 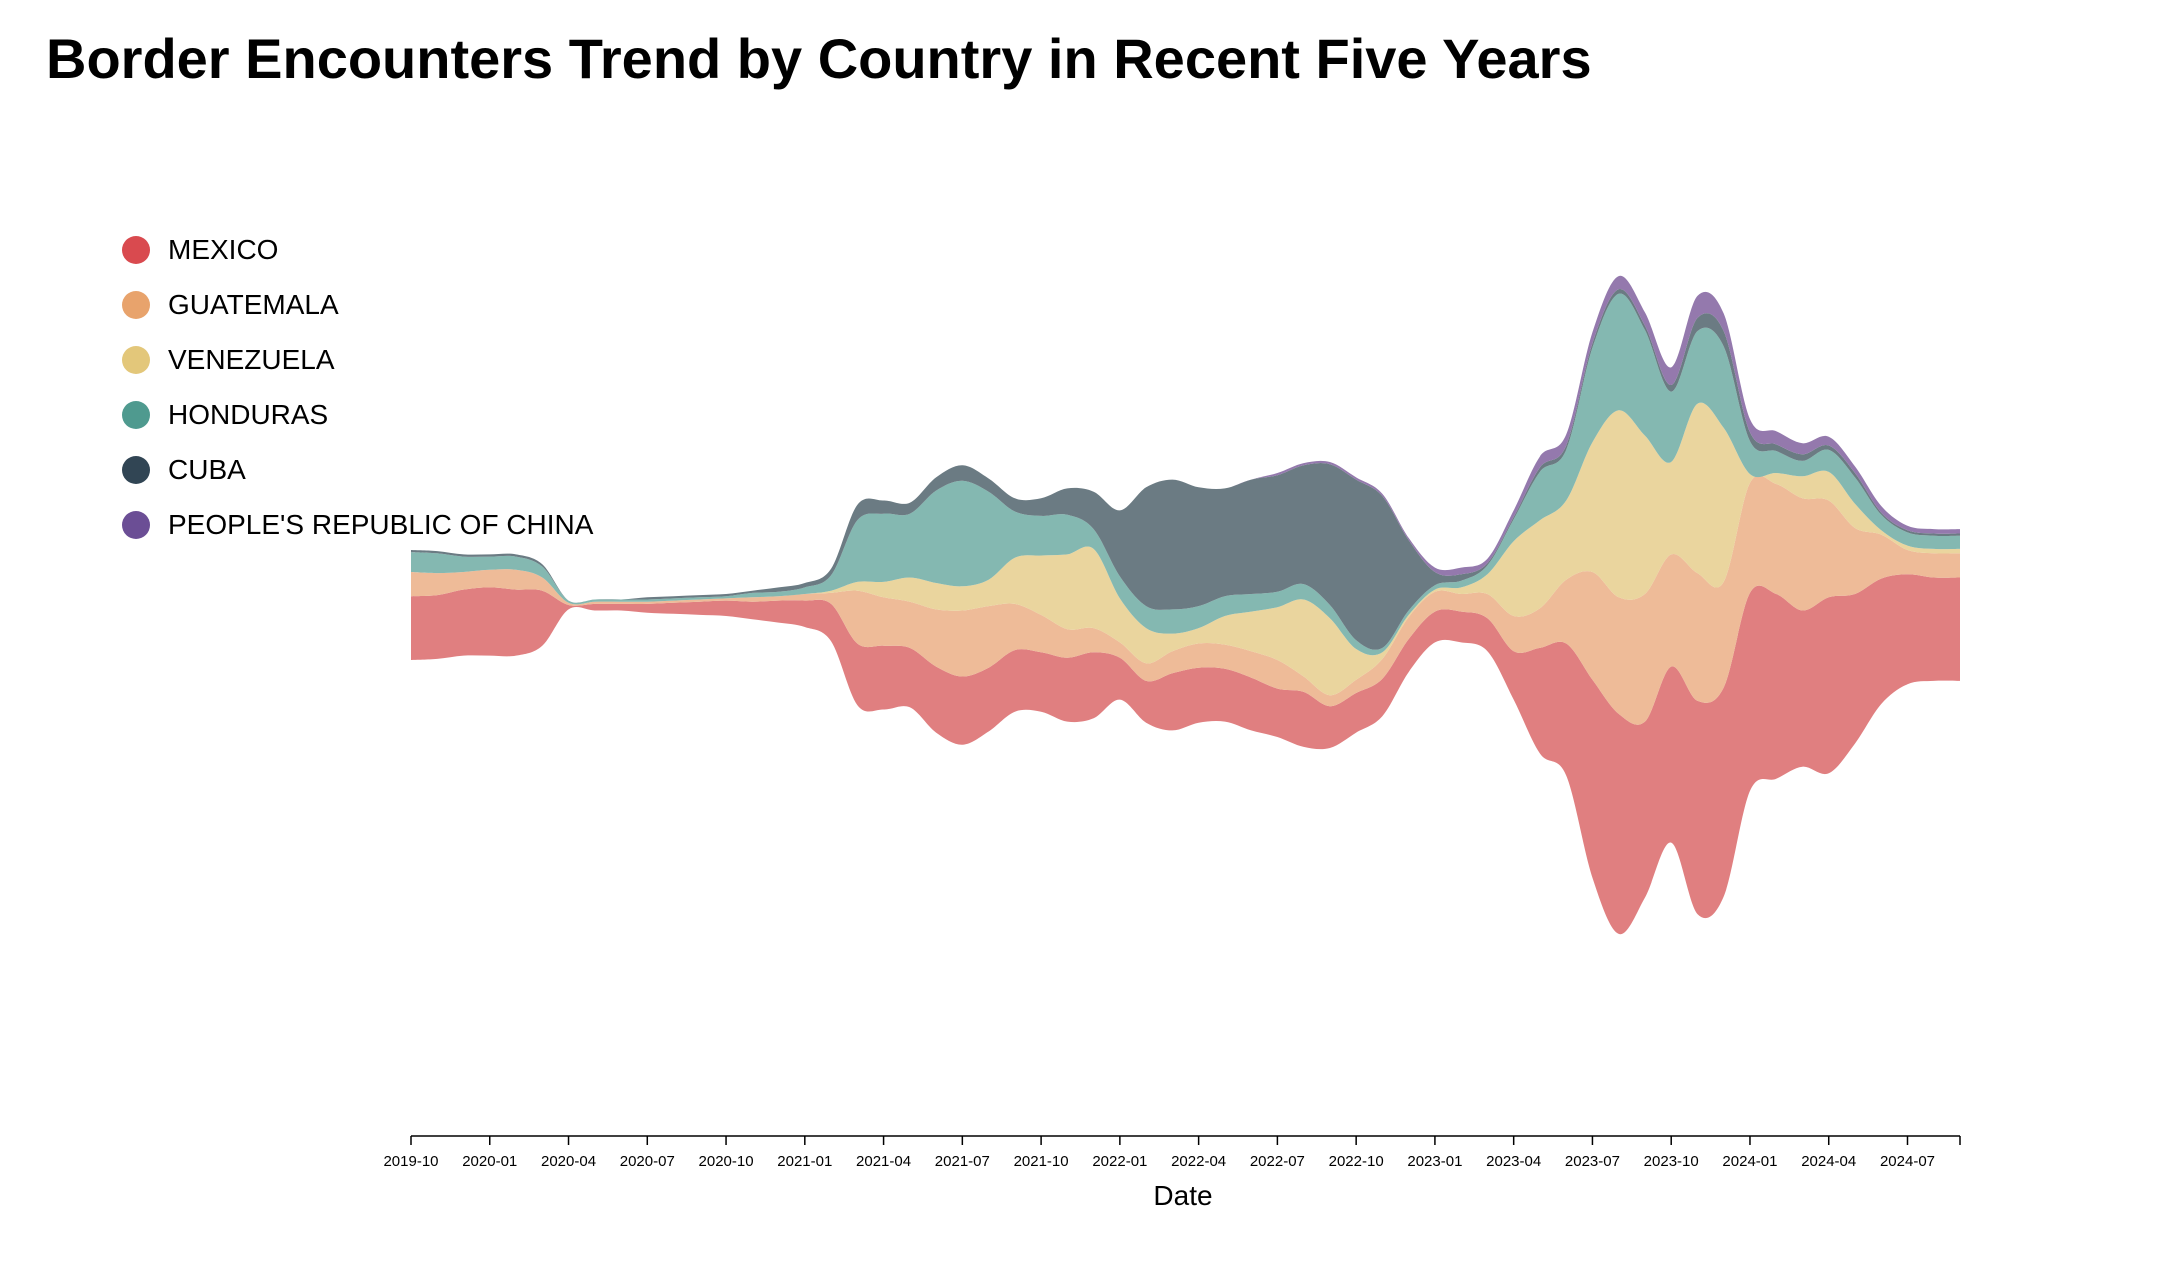 What do you see at coordinates (410, 1161) in the screenshot?
I see `x-tick-label: 2019-10` at bounding box center [410, 1161].